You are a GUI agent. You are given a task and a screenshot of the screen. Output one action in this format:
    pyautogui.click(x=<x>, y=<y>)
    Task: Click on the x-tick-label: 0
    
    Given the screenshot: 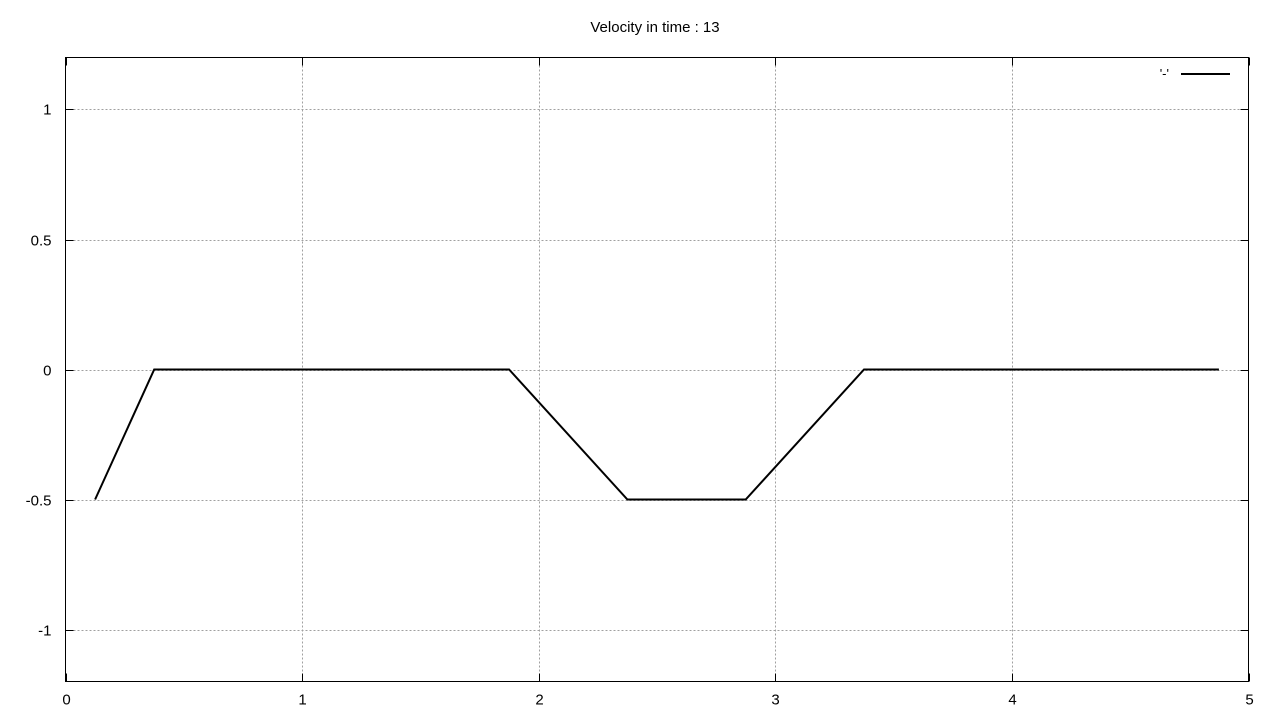 What is the action you would take?
    pyautogui.click(x=66, y=700)
    